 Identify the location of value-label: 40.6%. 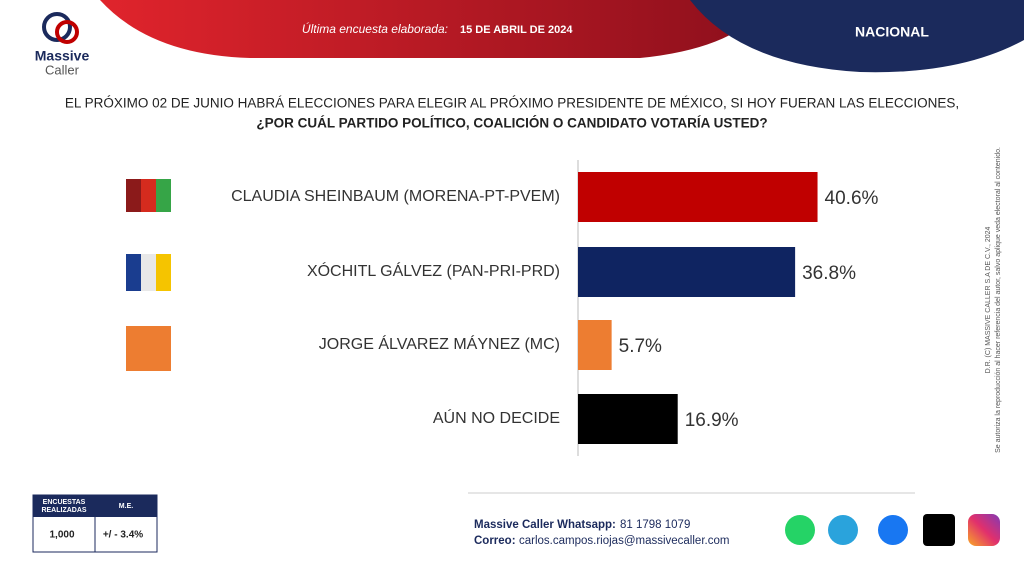
(852, 198).